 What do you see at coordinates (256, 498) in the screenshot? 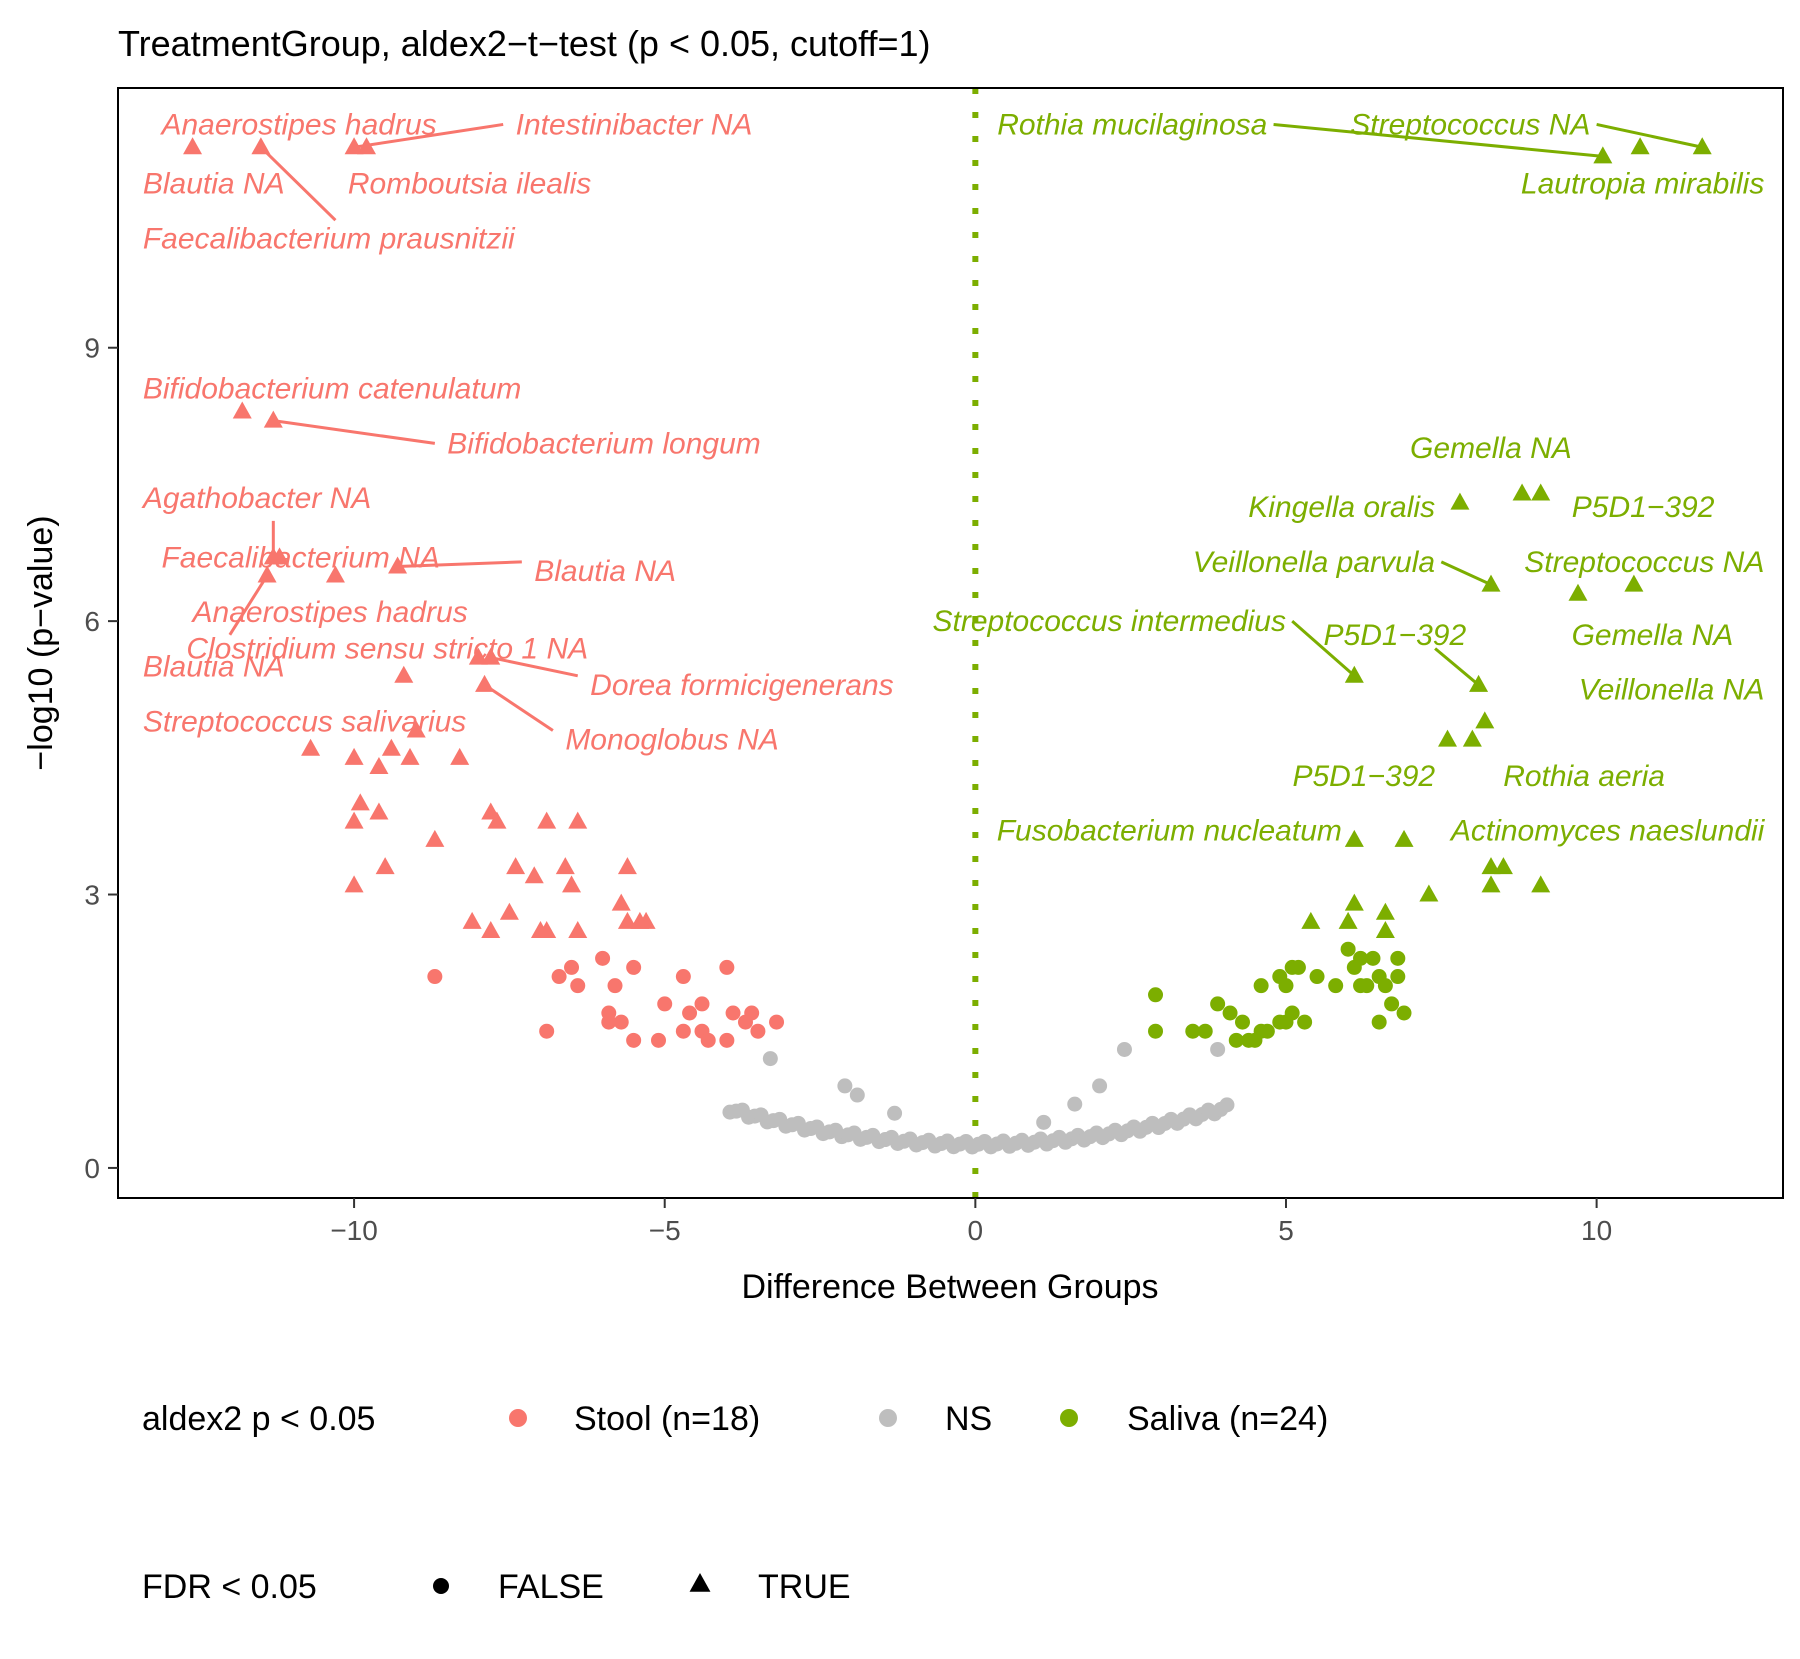
I see `point-label: Agathobacter NA` at bounding box center [256, 498].